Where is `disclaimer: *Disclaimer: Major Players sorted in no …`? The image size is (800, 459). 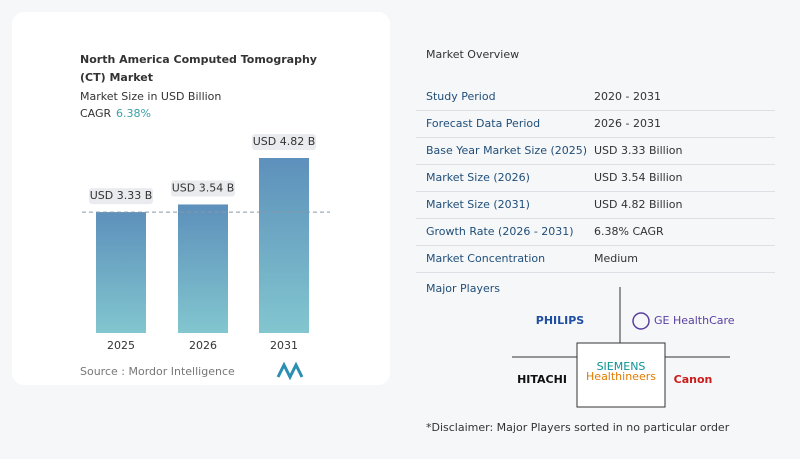
disclaimer: *Disclaimer: Major Players sorted in no … is located at coordinates (578, 427).